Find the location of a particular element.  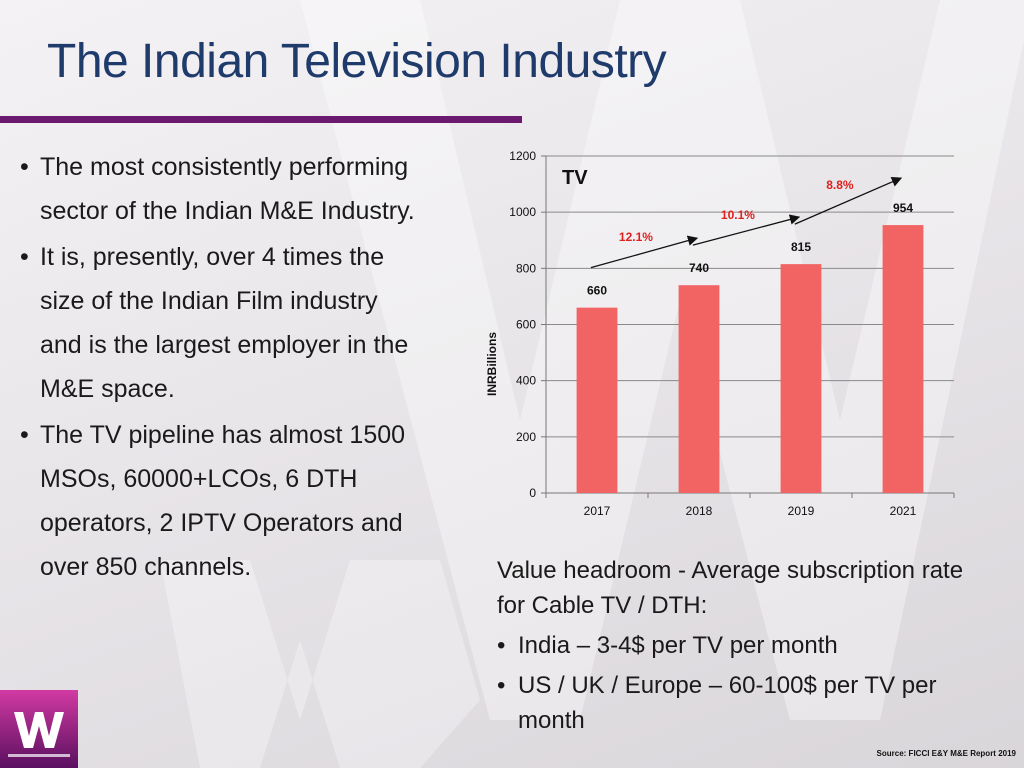

growth-label-2: 10.1% is located at coordinates (738, 215).